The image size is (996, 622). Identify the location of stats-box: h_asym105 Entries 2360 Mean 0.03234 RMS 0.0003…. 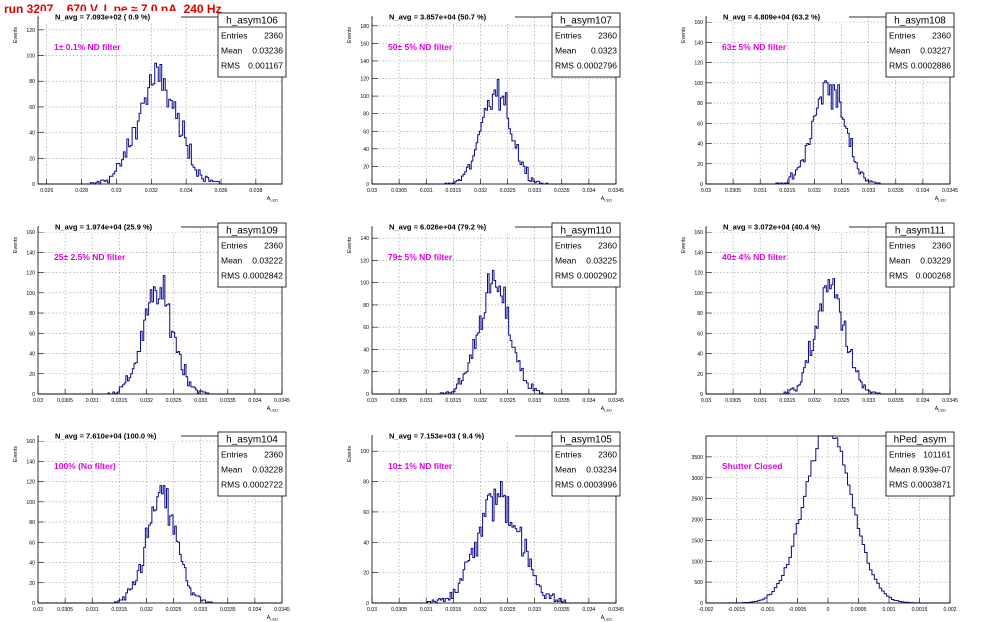
(586, 464).